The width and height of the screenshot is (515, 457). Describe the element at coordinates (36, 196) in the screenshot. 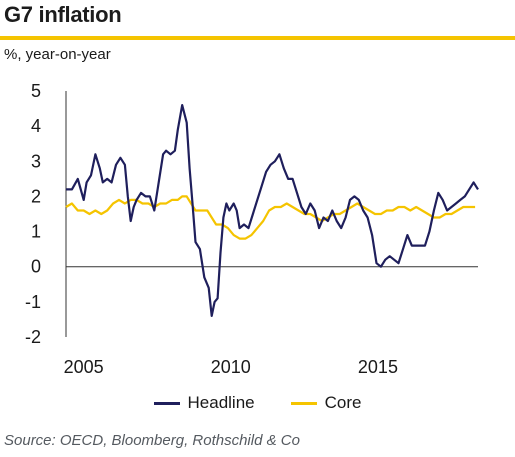

I see `y-tick-label: 2` at that location.